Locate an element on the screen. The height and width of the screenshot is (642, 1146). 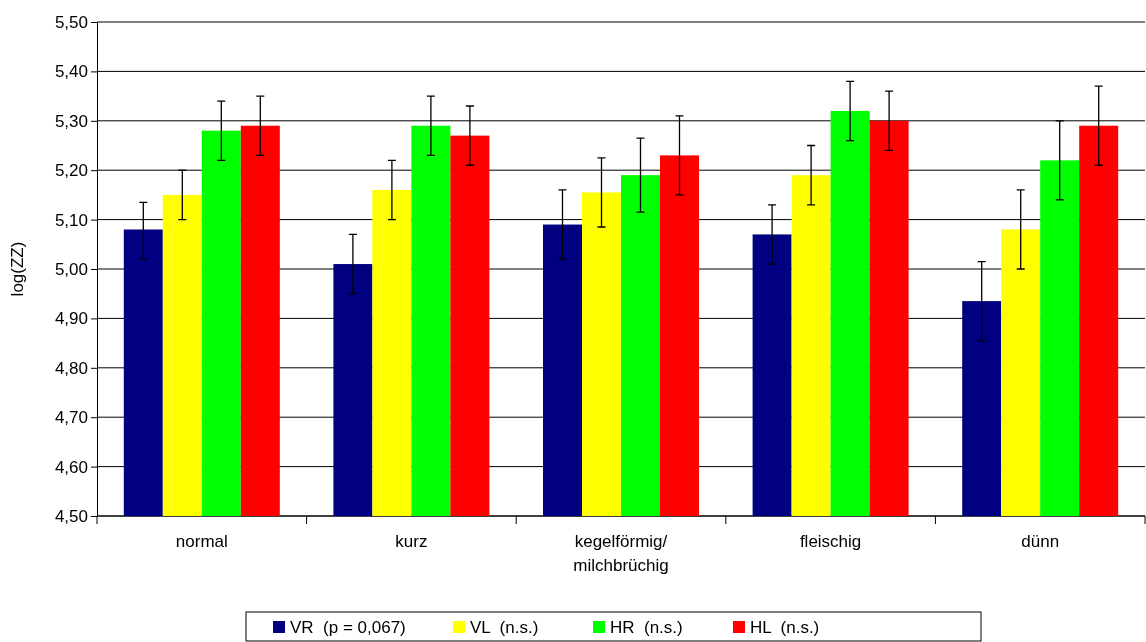
legend-label: VL (n.s.) is located at coordinates (504, 627).